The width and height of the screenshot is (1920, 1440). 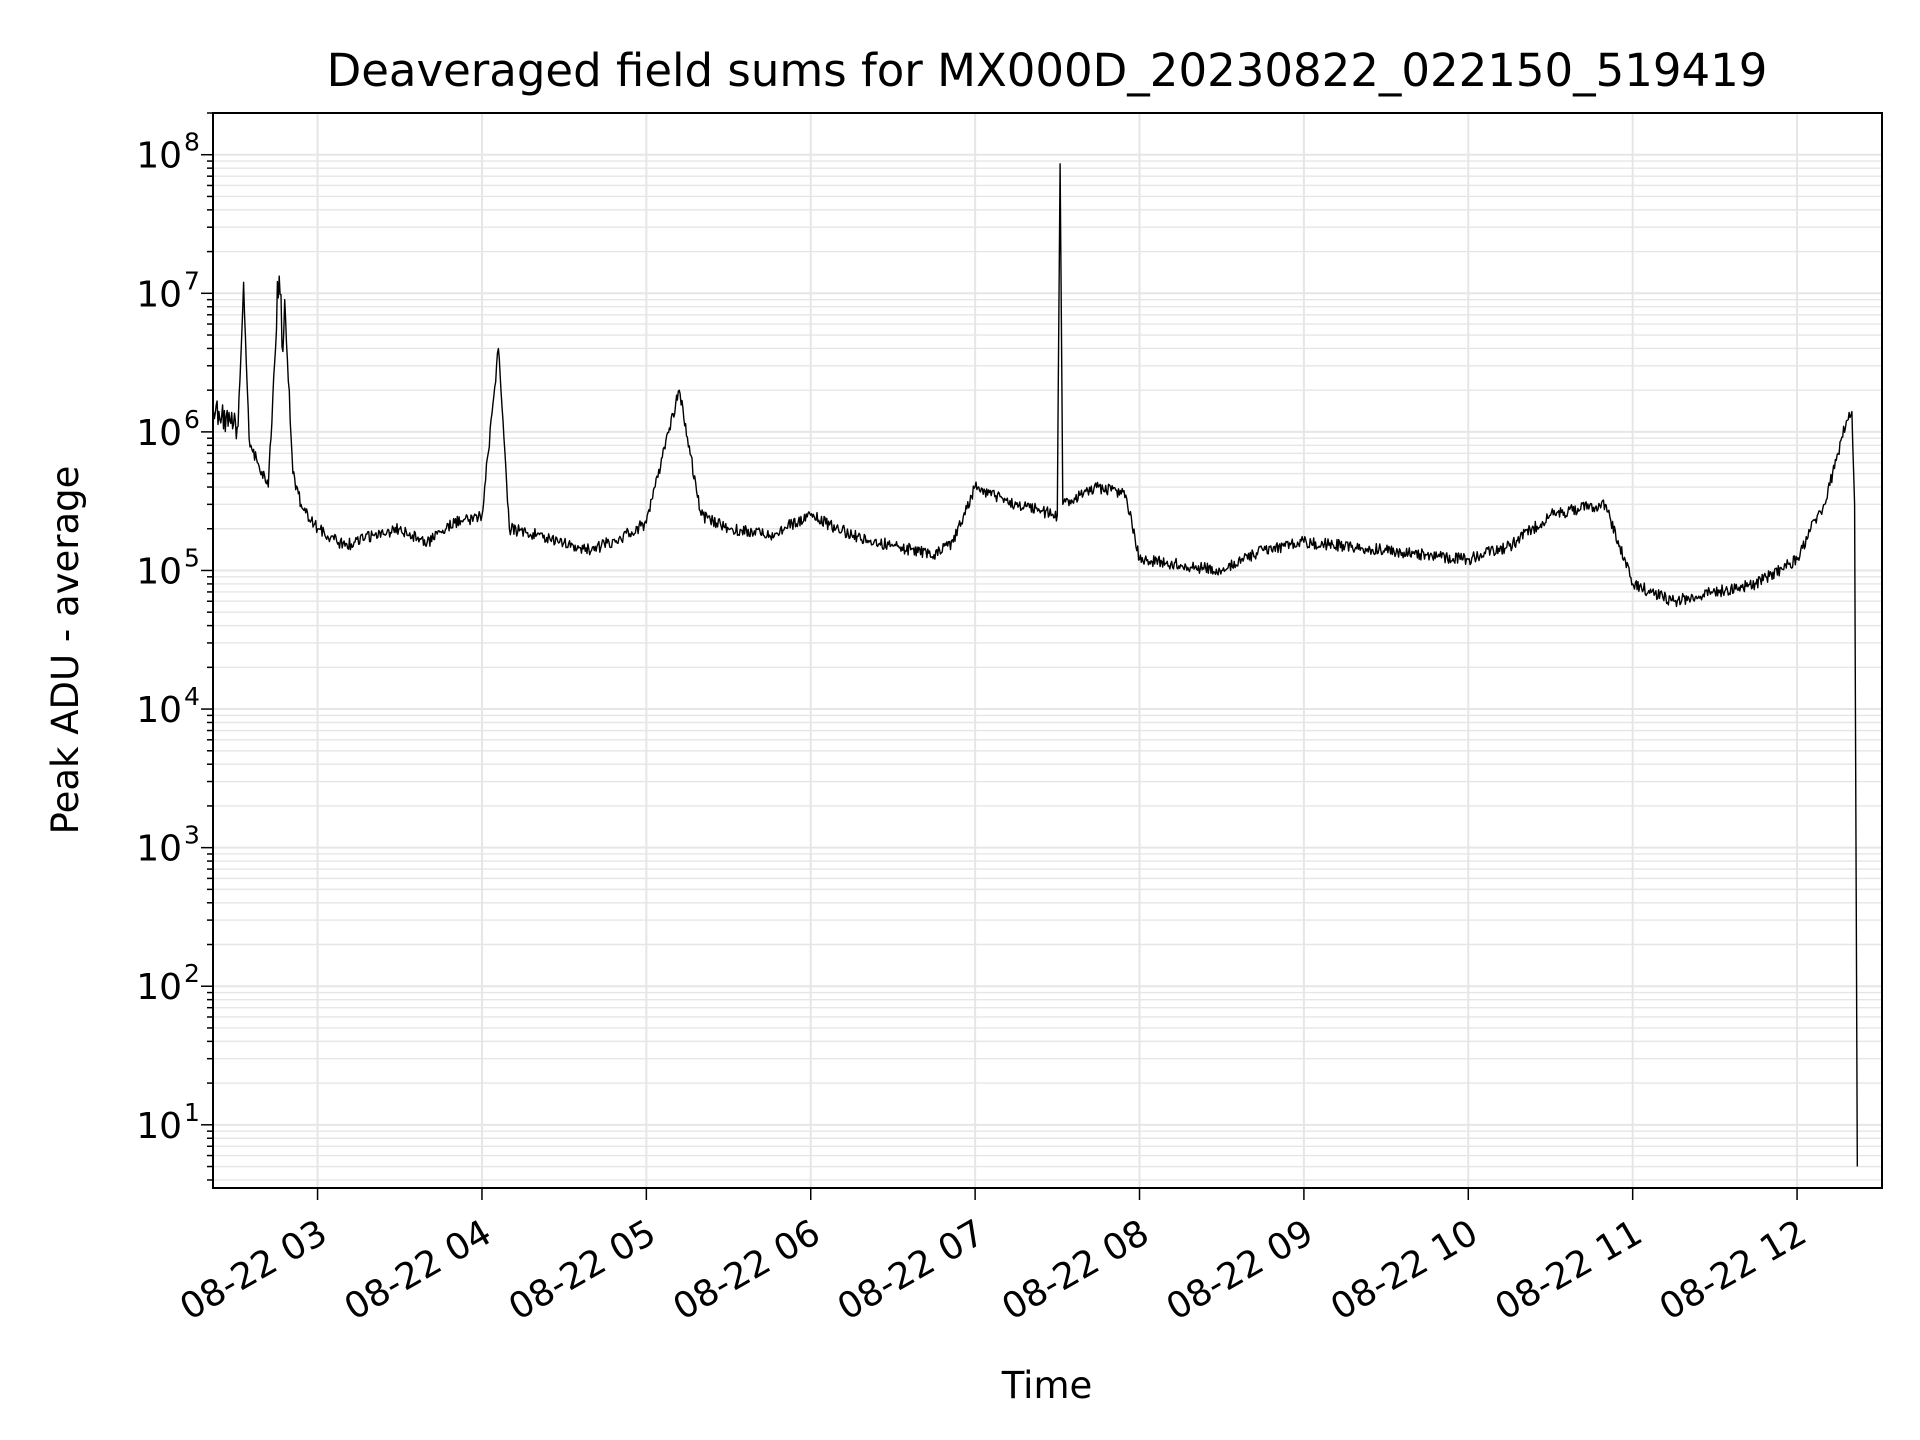 What do you see at coordinates (1047, 1385) in the screenshot?
I see `x-axis-label: Time` at bounding box center [1047, 1385].